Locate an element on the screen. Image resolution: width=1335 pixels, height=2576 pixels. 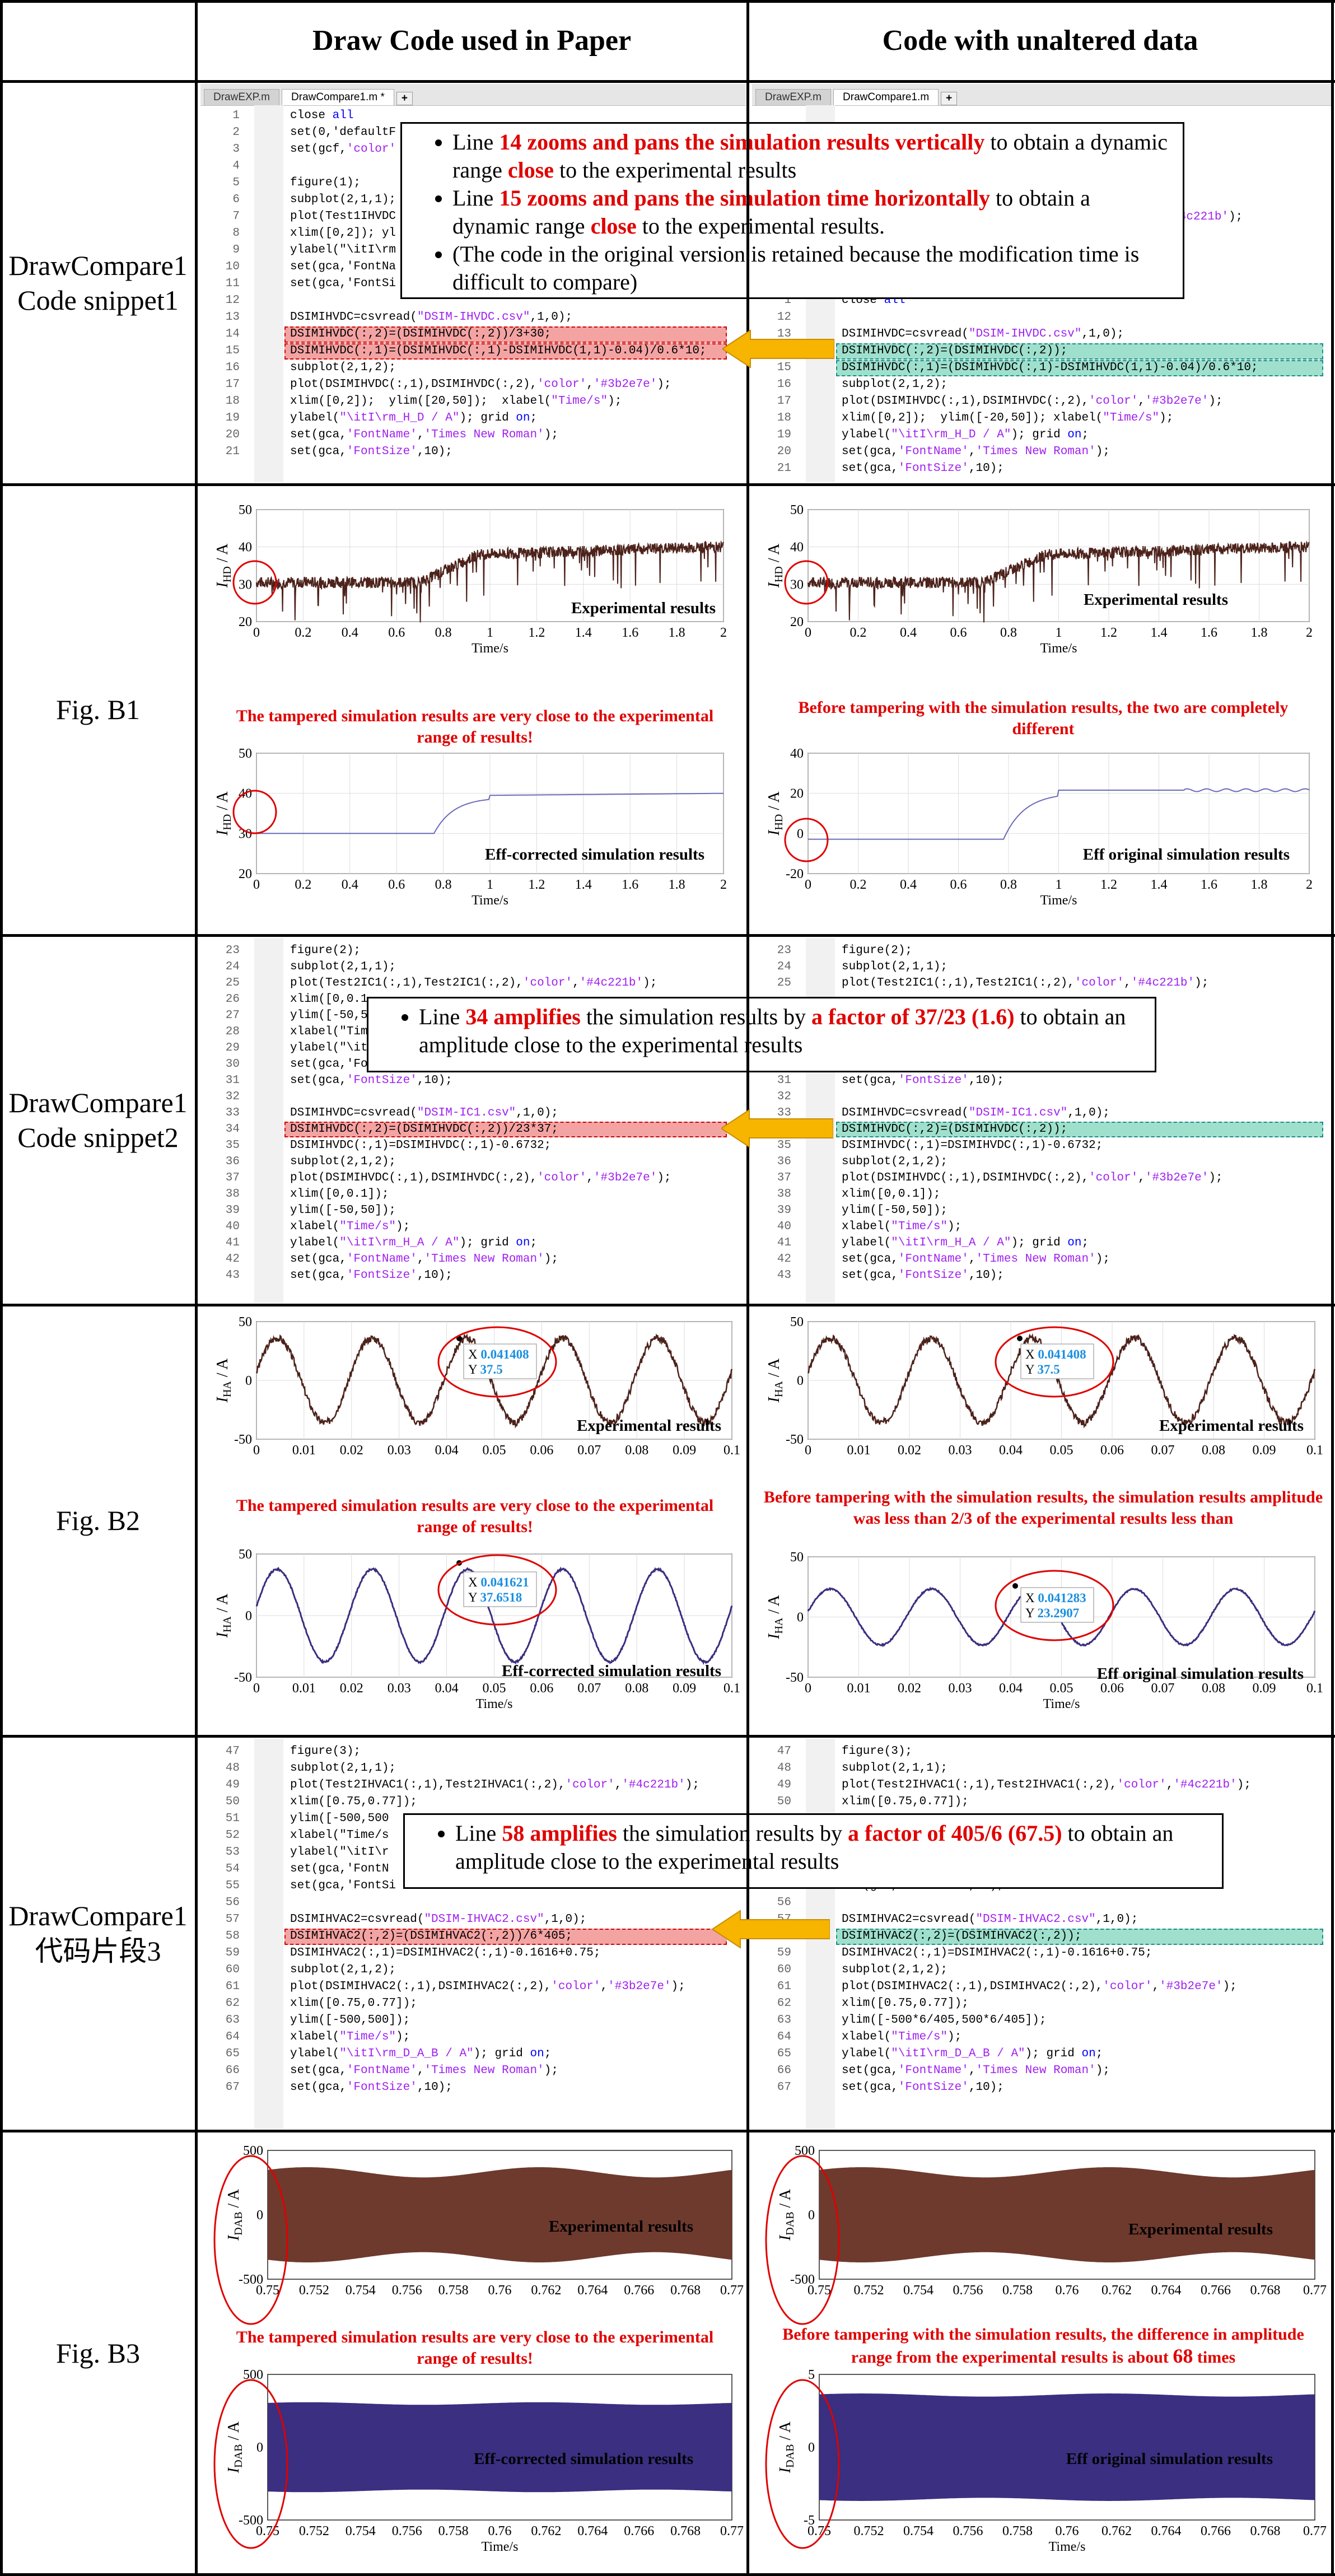
code-token: ; is located at coordinates (548, 2054).